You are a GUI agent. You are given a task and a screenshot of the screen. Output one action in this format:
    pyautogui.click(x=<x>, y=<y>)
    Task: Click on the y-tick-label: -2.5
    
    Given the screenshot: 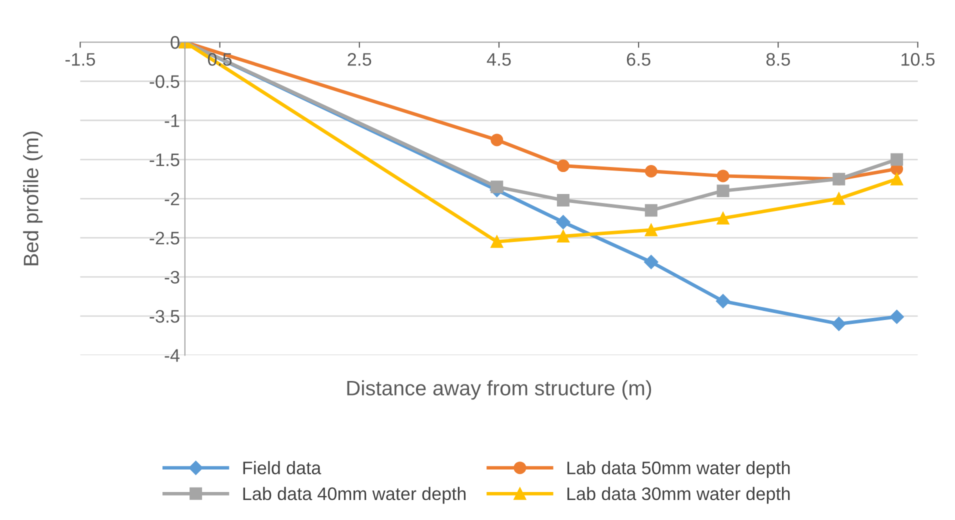 What is the action you would take?
    pyautogui.click(x=165, y=238)
    